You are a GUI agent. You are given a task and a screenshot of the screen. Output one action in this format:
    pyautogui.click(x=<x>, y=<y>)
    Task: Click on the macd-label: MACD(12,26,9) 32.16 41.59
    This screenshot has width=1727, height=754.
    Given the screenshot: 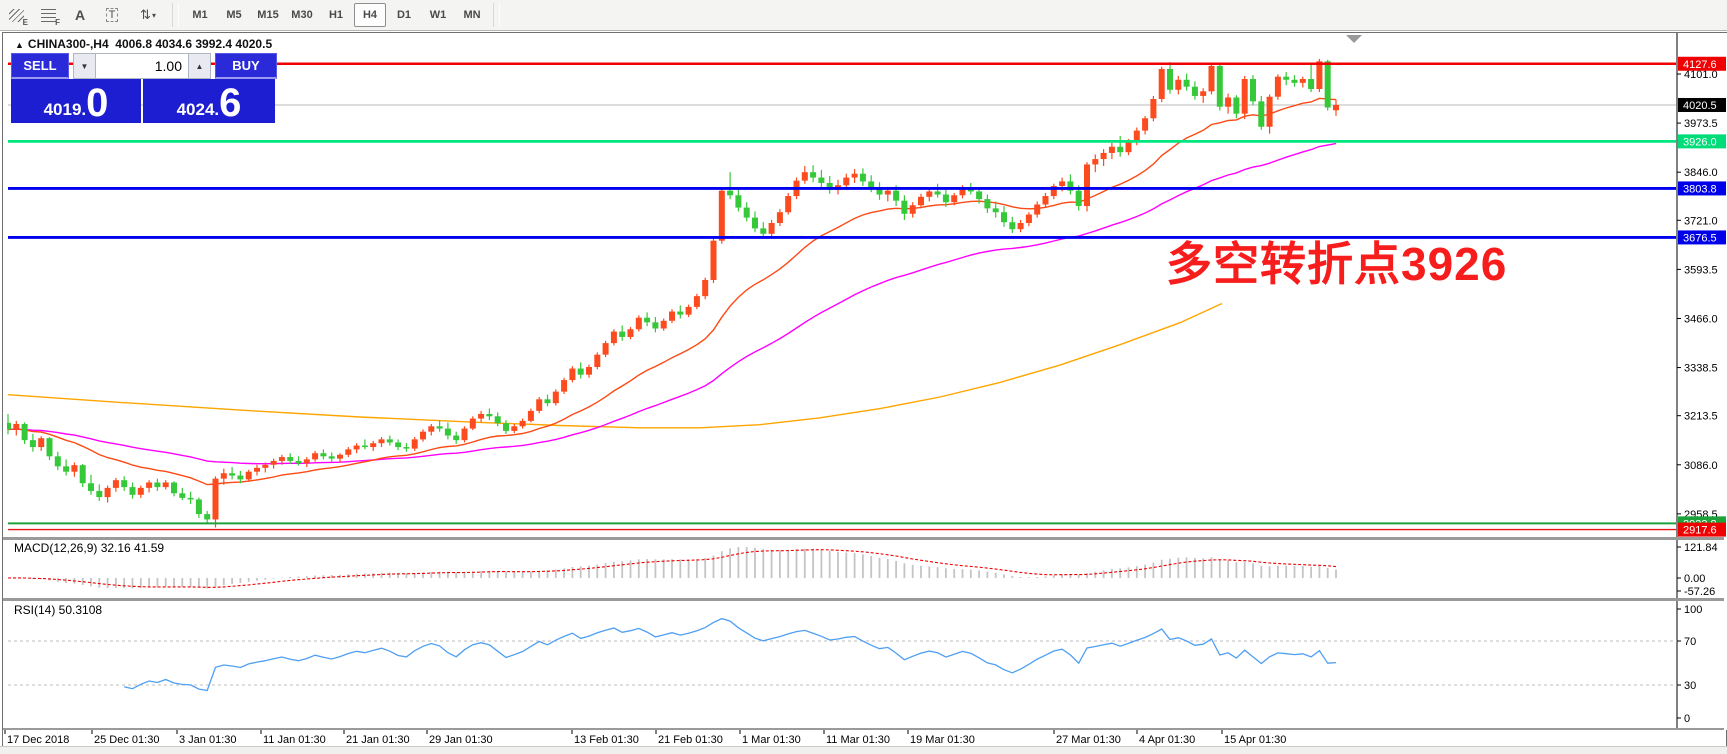 What is the action you would take?
    pyautogui.click(x=89, y=548)
    